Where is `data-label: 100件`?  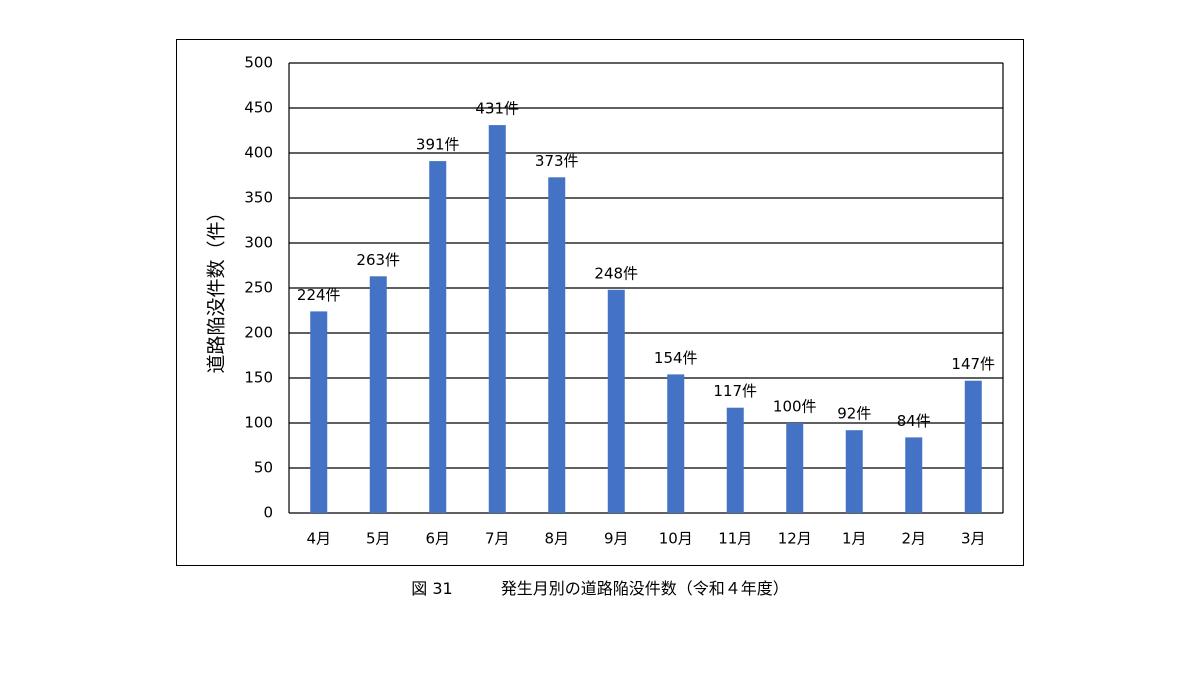 data-label: 100件 is located at coordinates (795, 407).